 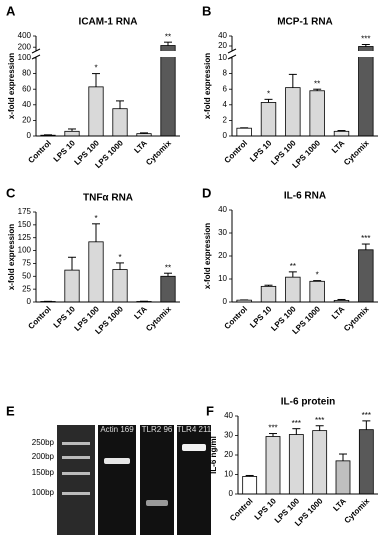 I want to click on y-tick-label: 60, so click(x=26, y=88).